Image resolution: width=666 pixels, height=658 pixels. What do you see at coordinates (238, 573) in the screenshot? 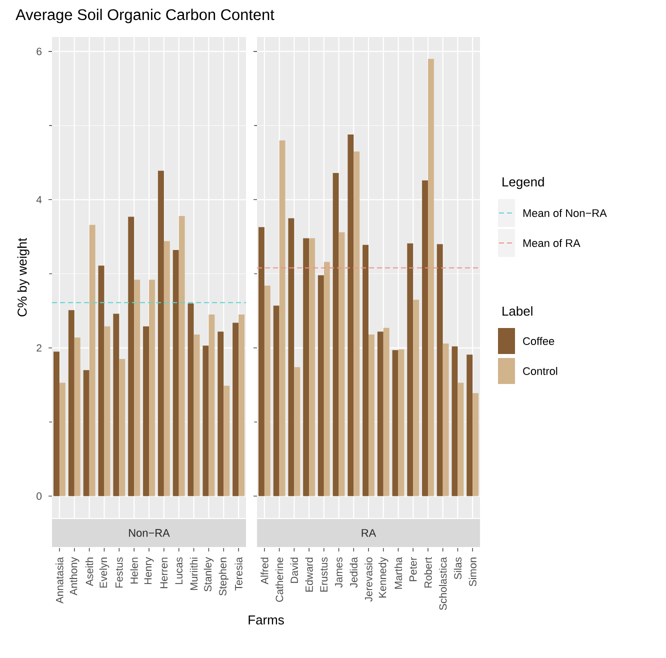
I see `x-tick-label: Teresia` at bounding box center [238, 573].